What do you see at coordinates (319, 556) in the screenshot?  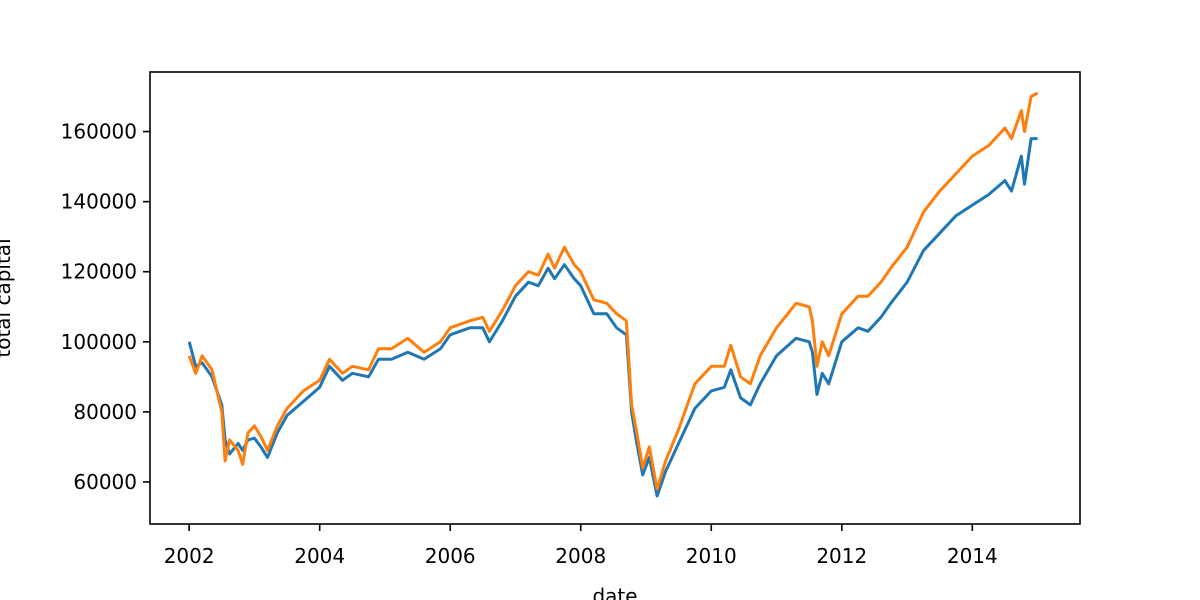 I see `x-tick-label: 2004` at bounding box center [319, 556].